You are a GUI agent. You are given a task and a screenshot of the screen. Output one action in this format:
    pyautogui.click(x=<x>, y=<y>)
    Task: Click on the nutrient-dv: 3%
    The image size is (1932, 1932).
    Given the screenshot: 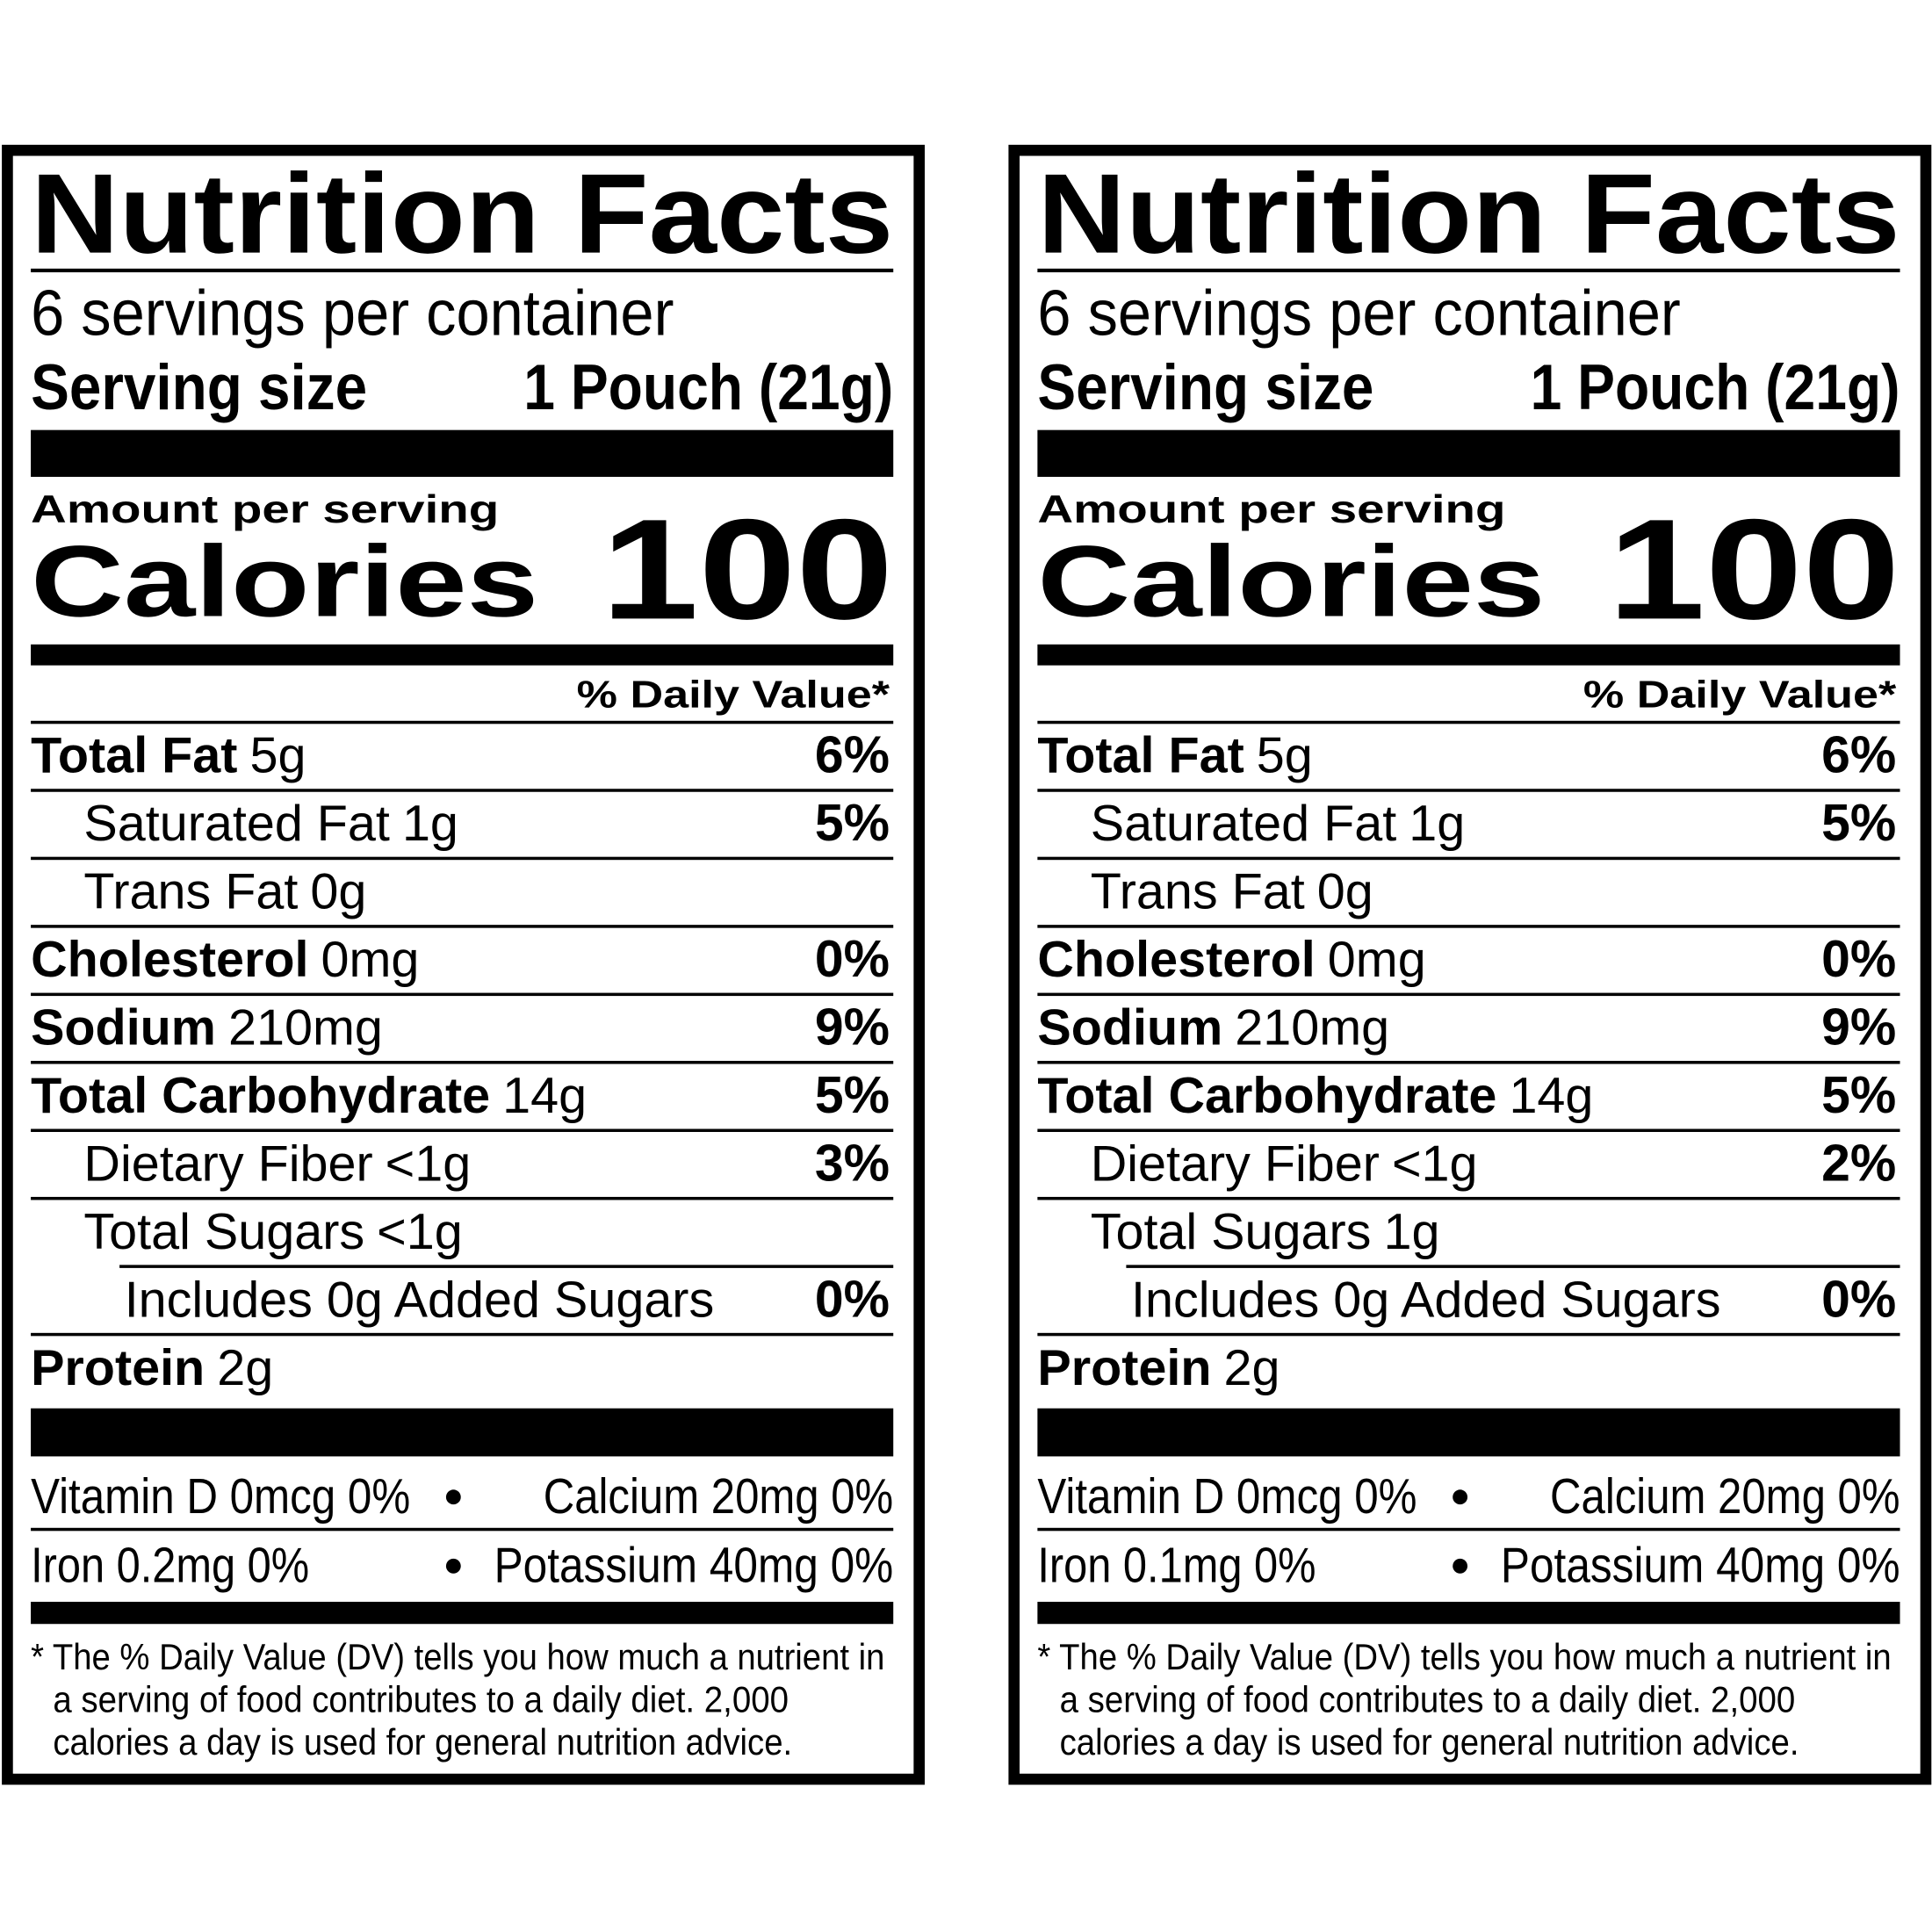 What is the action you would take?
    pyautogui.click(x=853, y=1164)
    